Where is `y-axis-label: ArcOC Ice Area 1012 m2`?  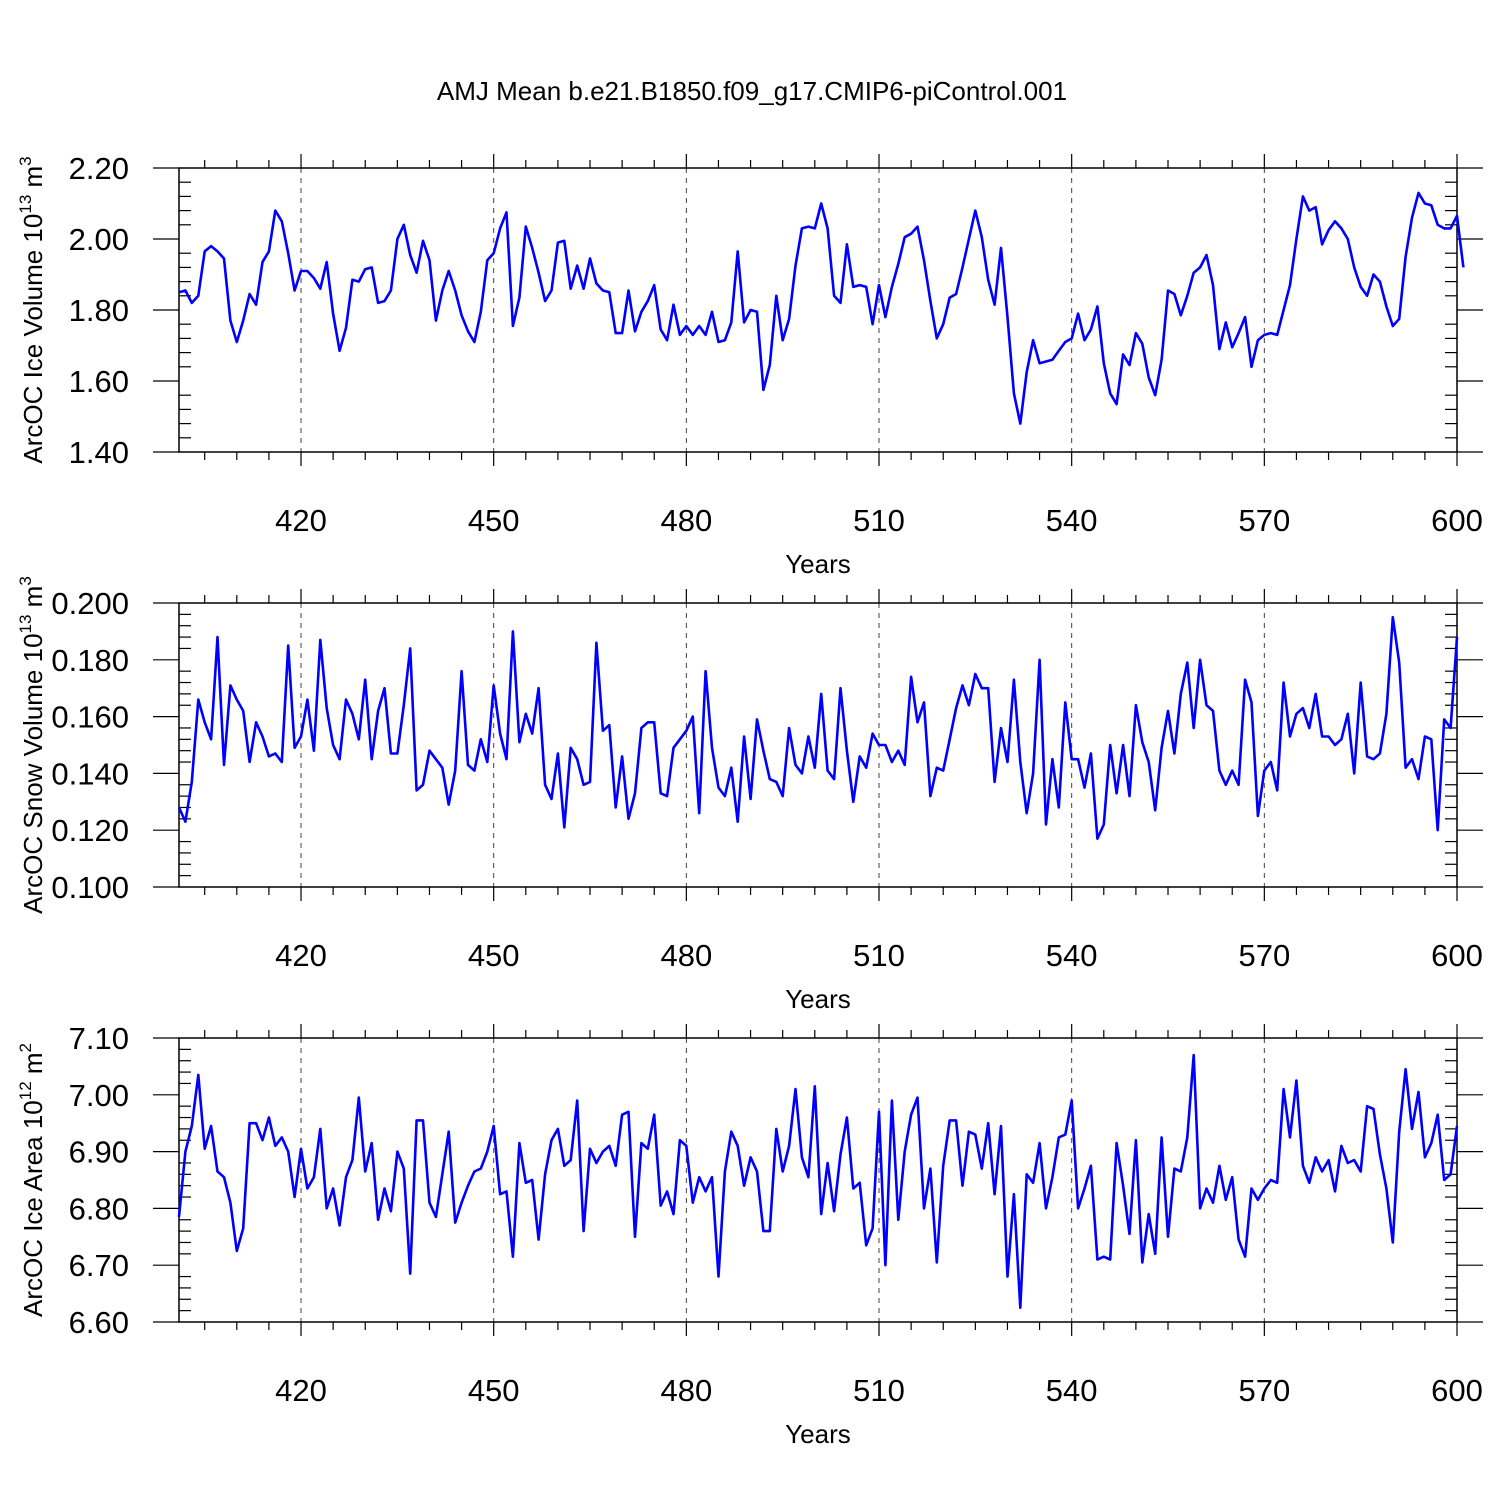
y-axis-label: ArcOC Ice Area 1012 m2 is located at coordinates (32, 1180).